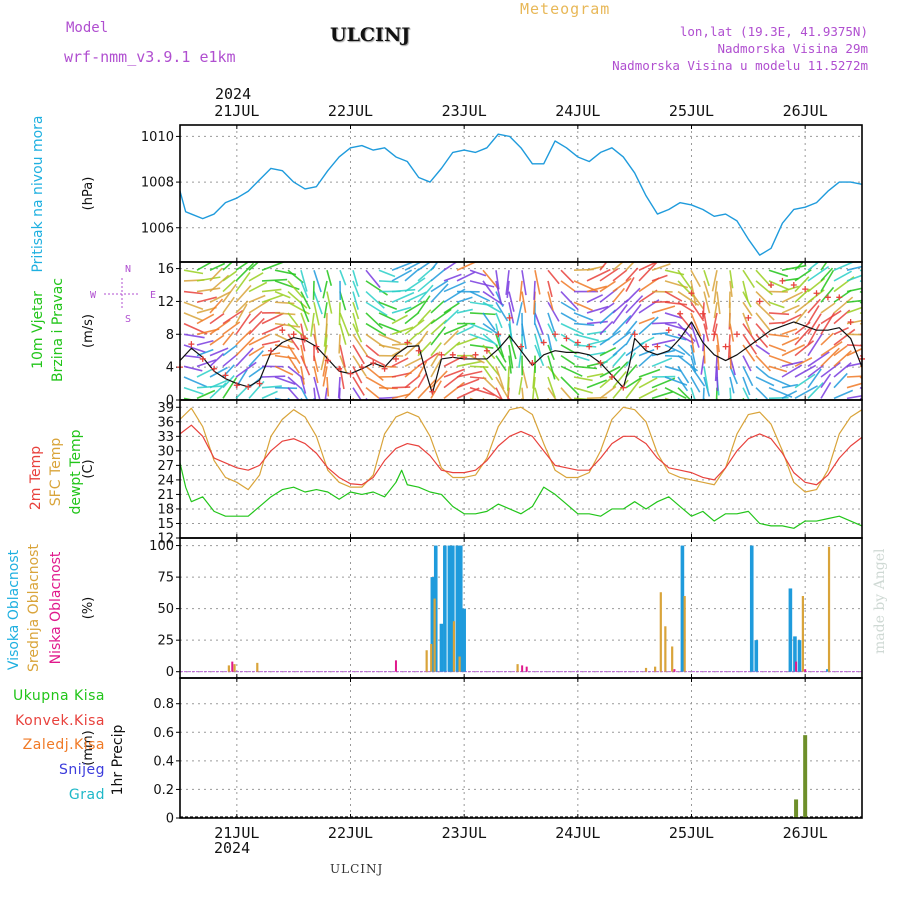  Describe the element at coordinates (157, 183) in the screenshot. I see `ytick-label: 1008` at that location.